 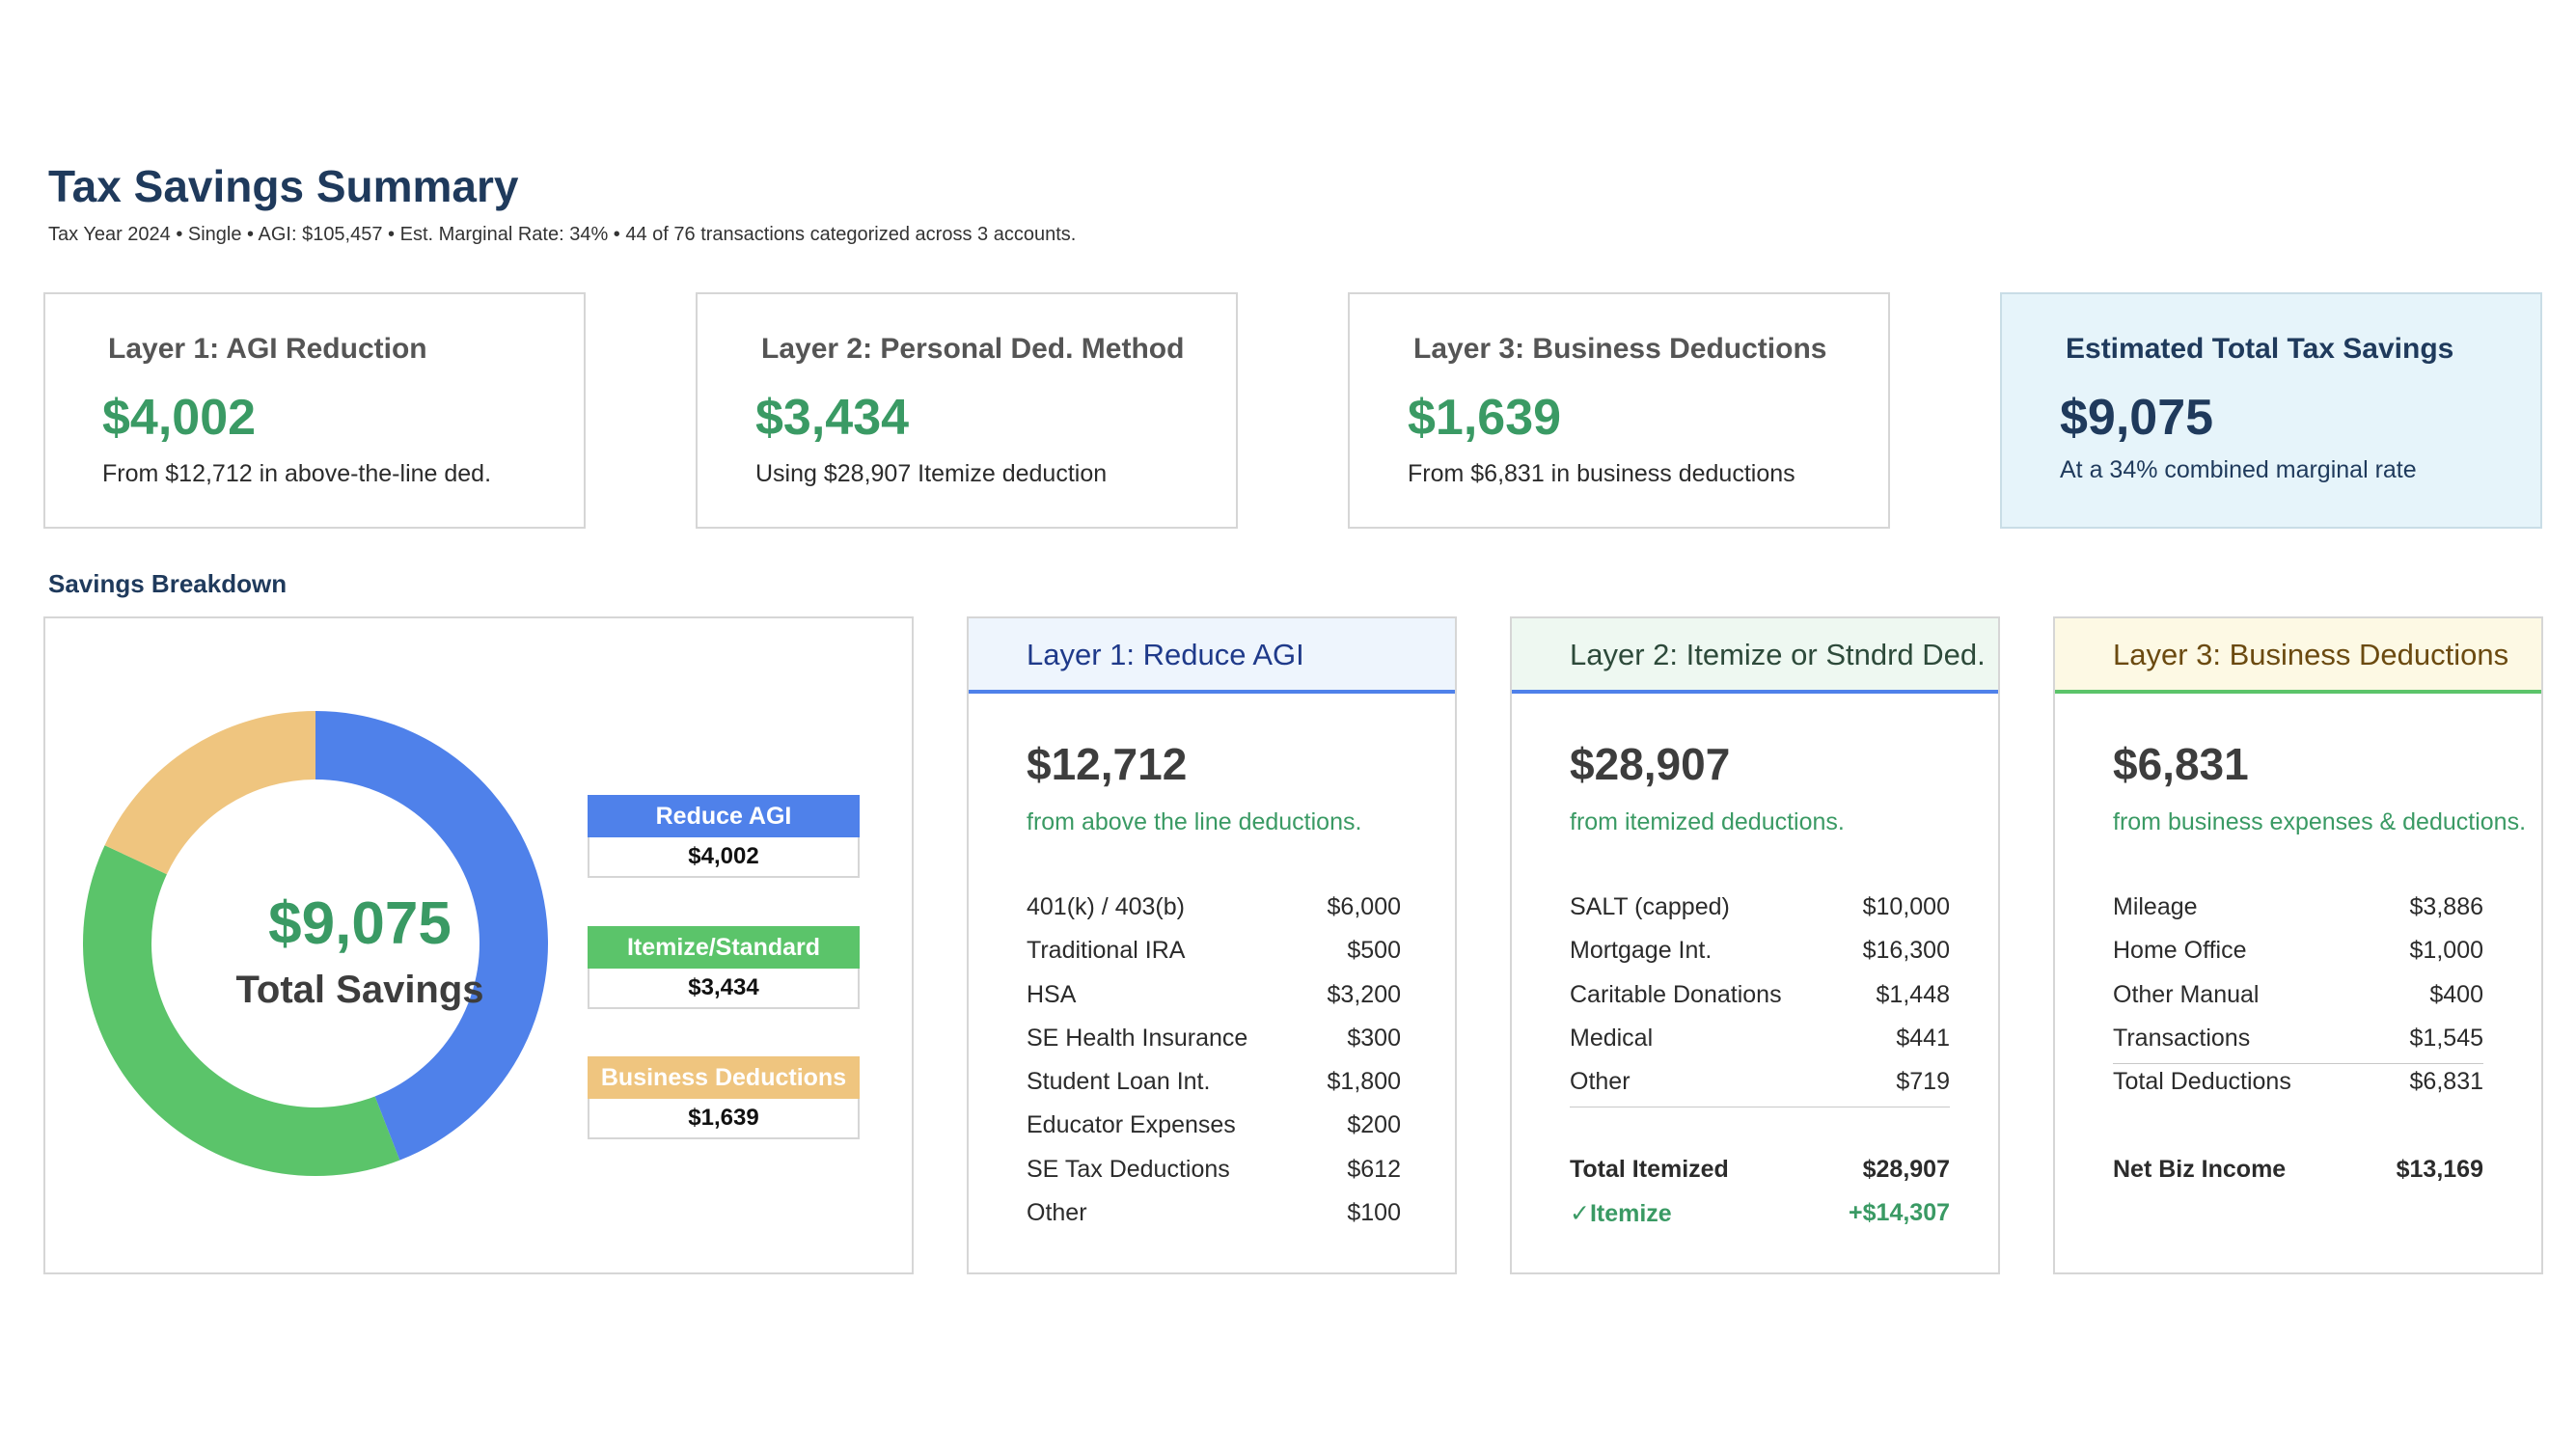 I want to click on row-label: Student Loan Int., so click(x=1119, y=1082).